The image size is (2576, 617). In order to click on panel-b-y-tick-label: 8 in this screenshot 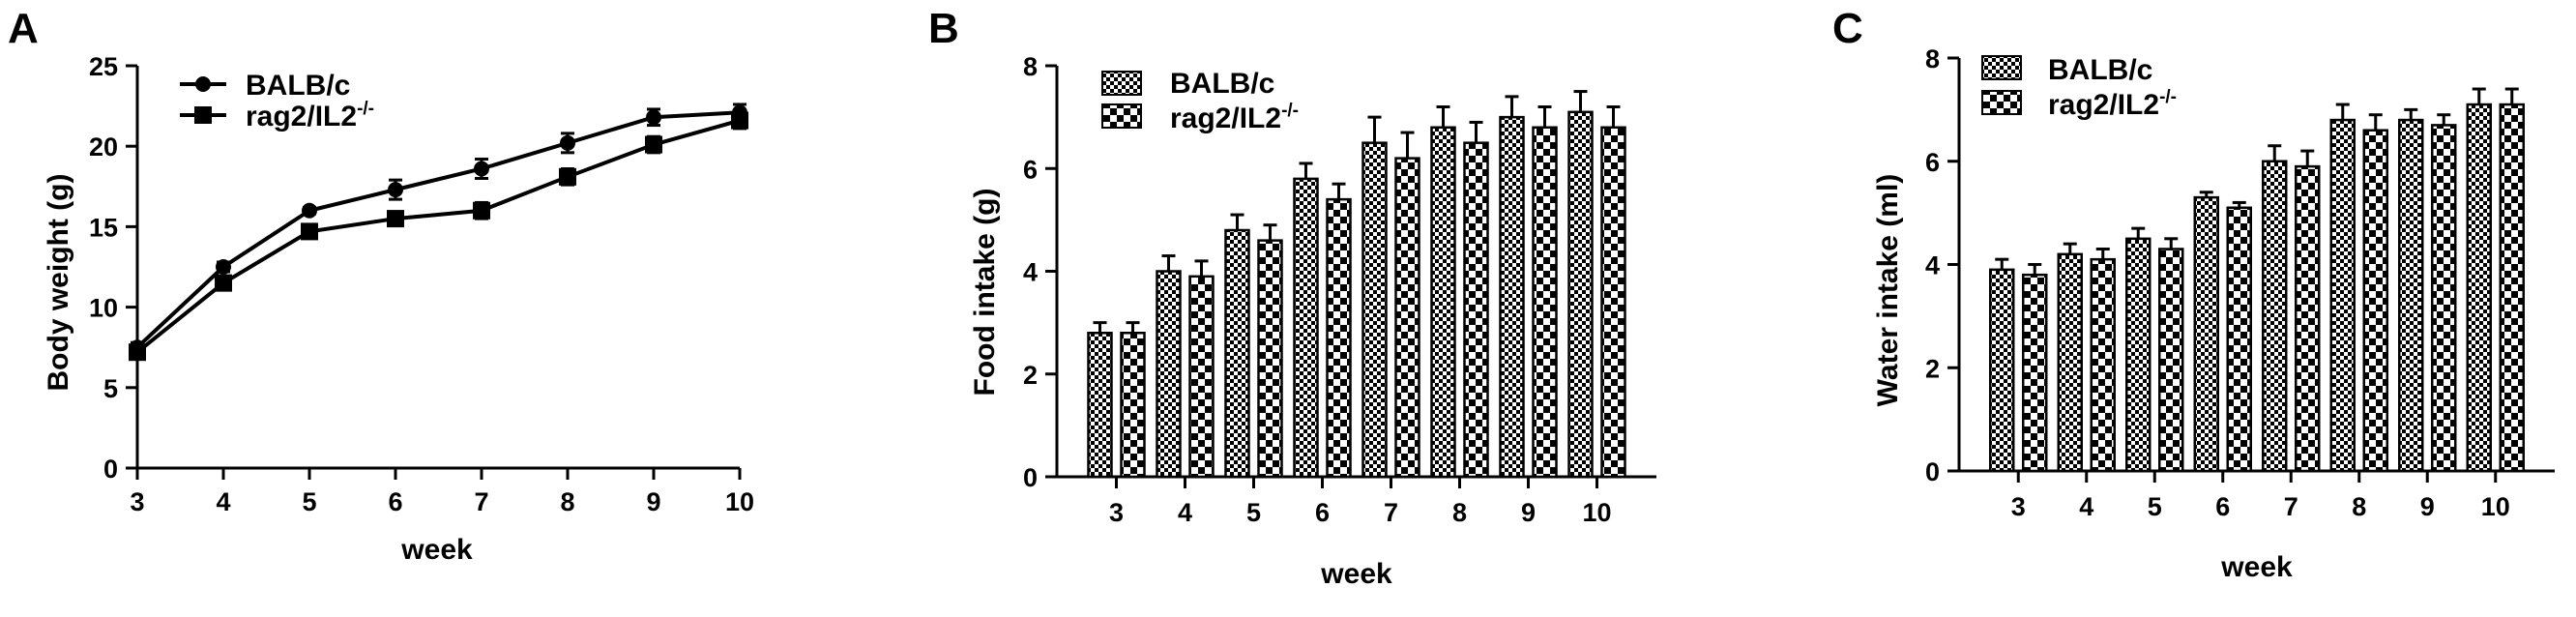, I will do `click(1030, 66)`.